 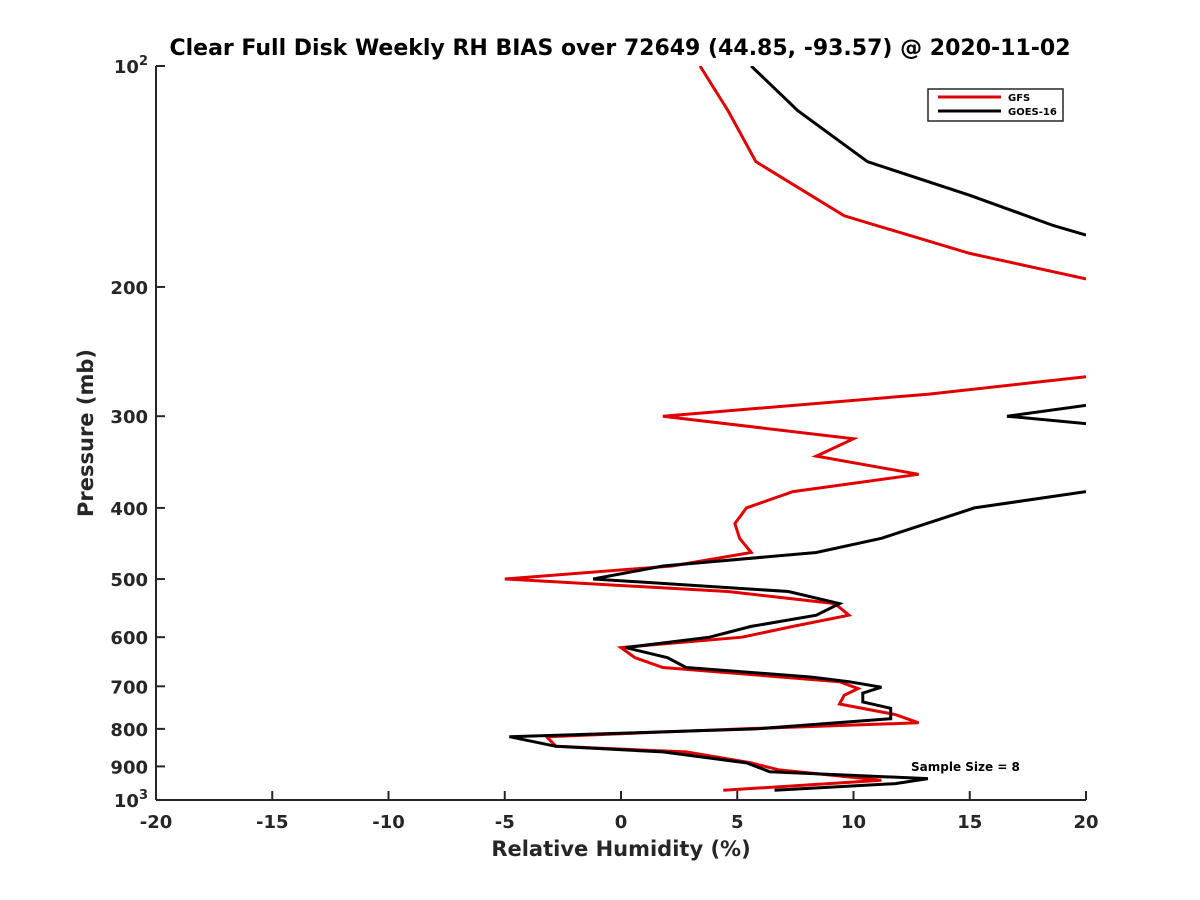 What do you see at coordinates (1019, 98) in the screenshot?
I see `legend-label-gfs: GFS` at bounding box center [1019, 98].